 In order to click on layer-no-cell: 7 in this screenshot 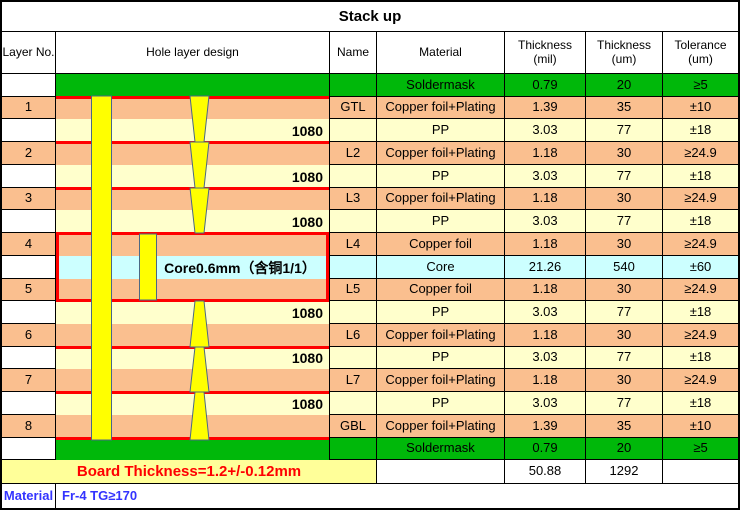, I will do `click(29, 380)`.